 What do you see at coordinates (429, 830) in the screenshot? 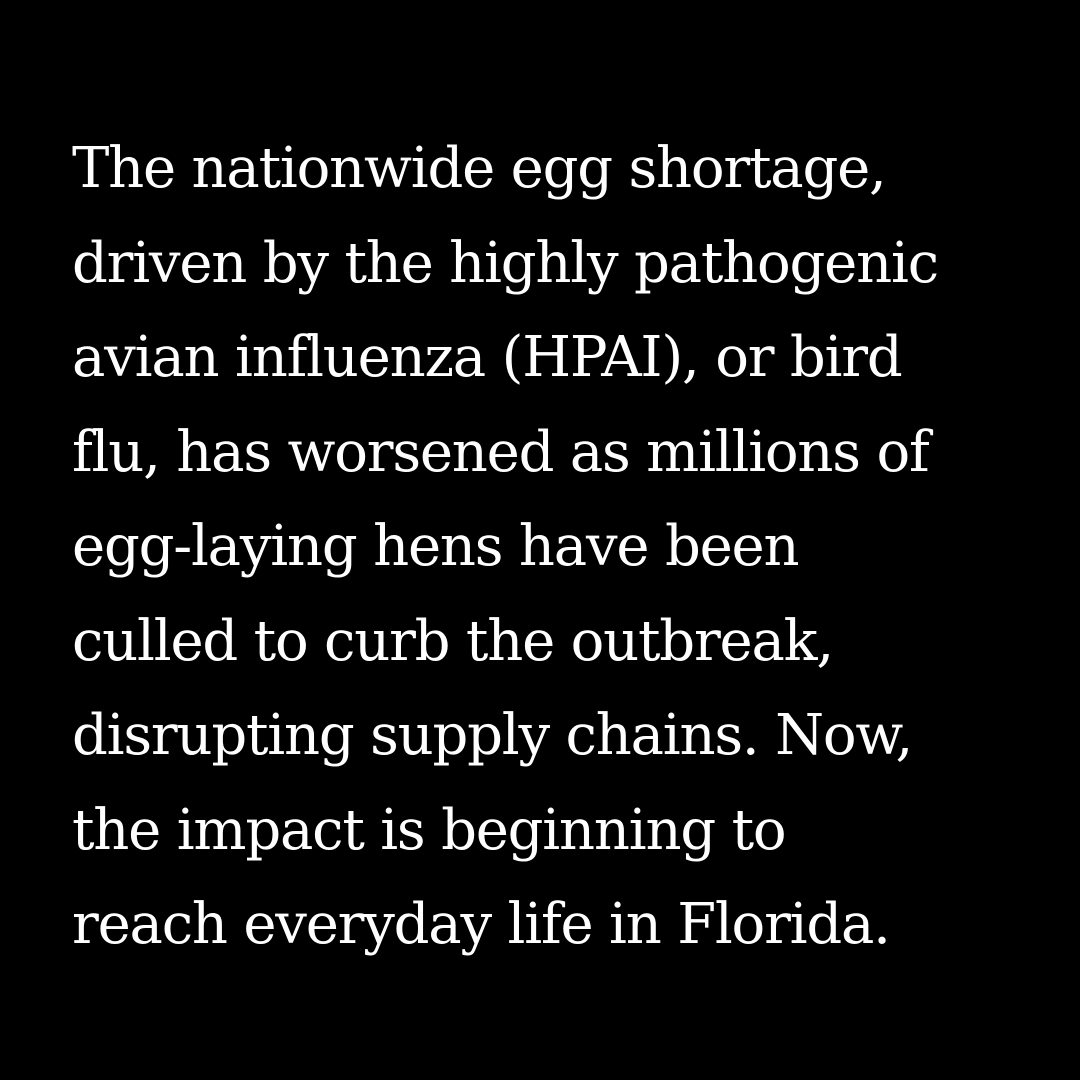
I see `paragraph-line-8: the impact is beginning to` at bounding box center [429, 830].